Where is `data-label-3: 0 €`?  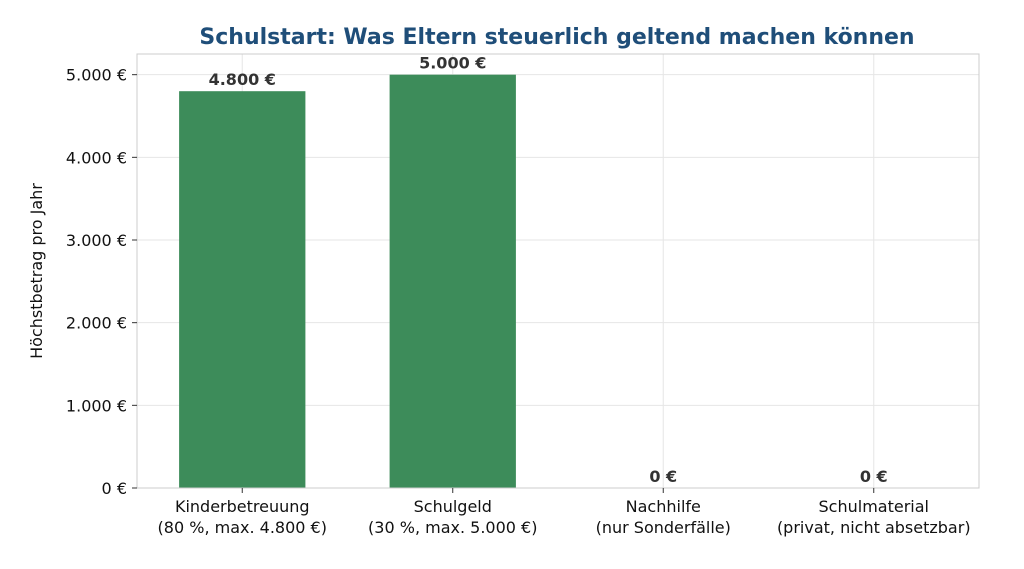
data-label-3: 0 € is located at coordinates (874, 476).